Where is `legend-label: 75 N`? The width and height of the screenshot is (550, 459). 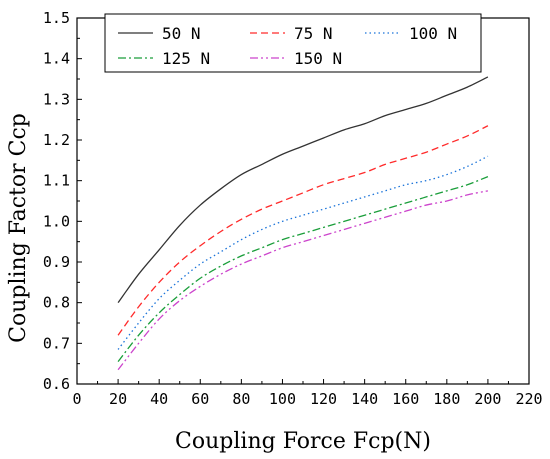 legend-label: 75 N is located at coordinates (313, 33).